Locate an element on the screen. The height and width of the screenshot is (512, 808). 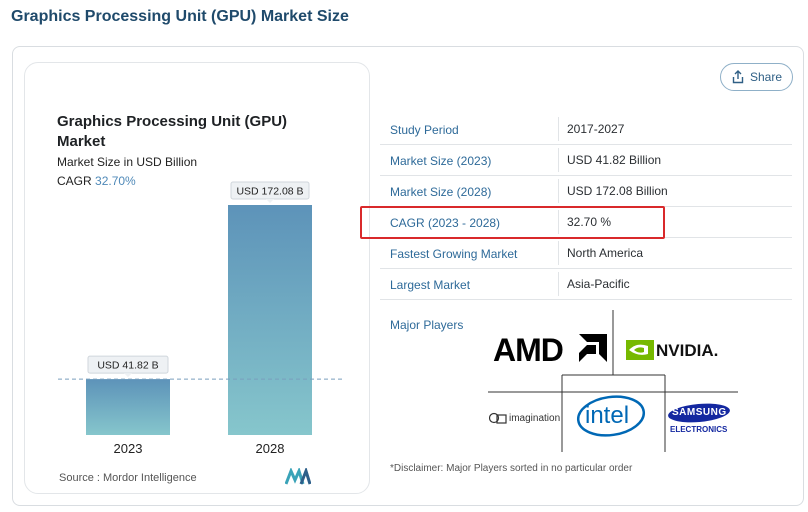
samsung-logo: SAMSUNG ELECTRONICS is located at coordinates (699, 420).